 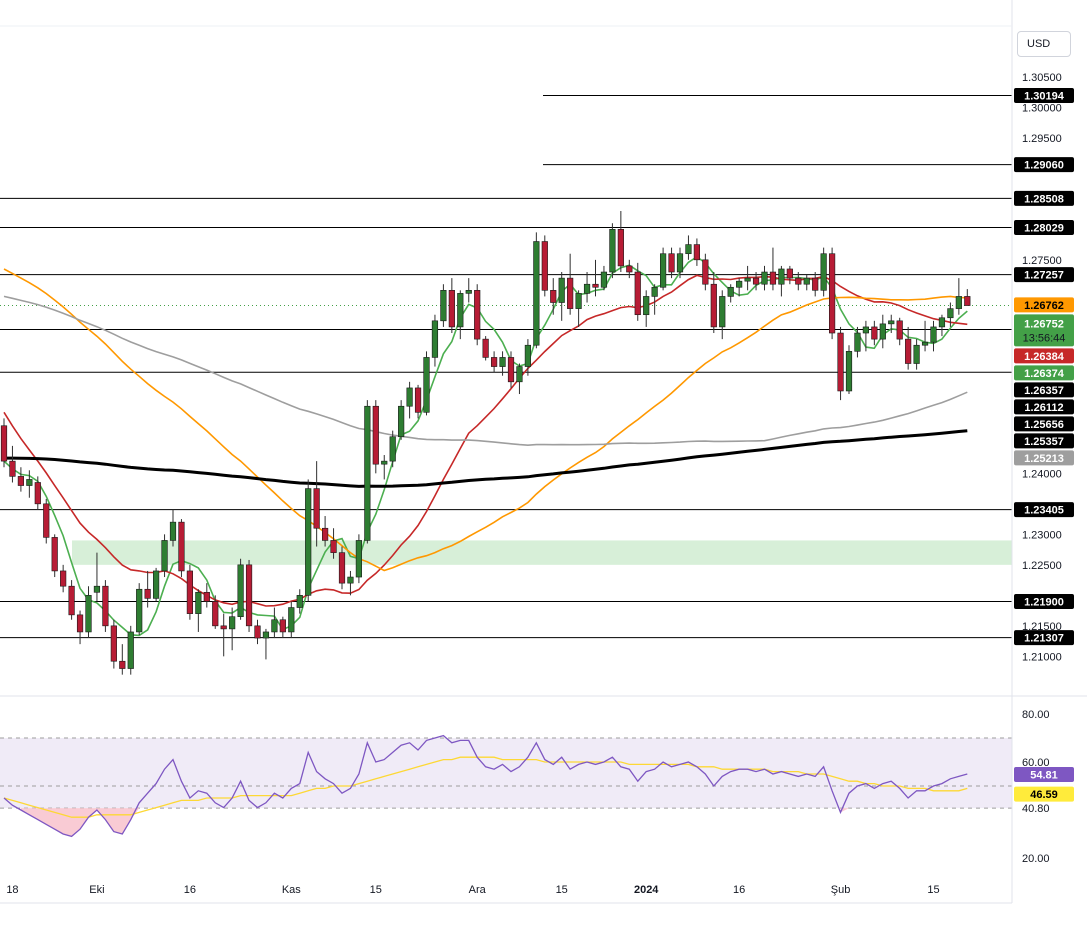 I want to click on currency-selector: USD, so click(x=1044, y=44).